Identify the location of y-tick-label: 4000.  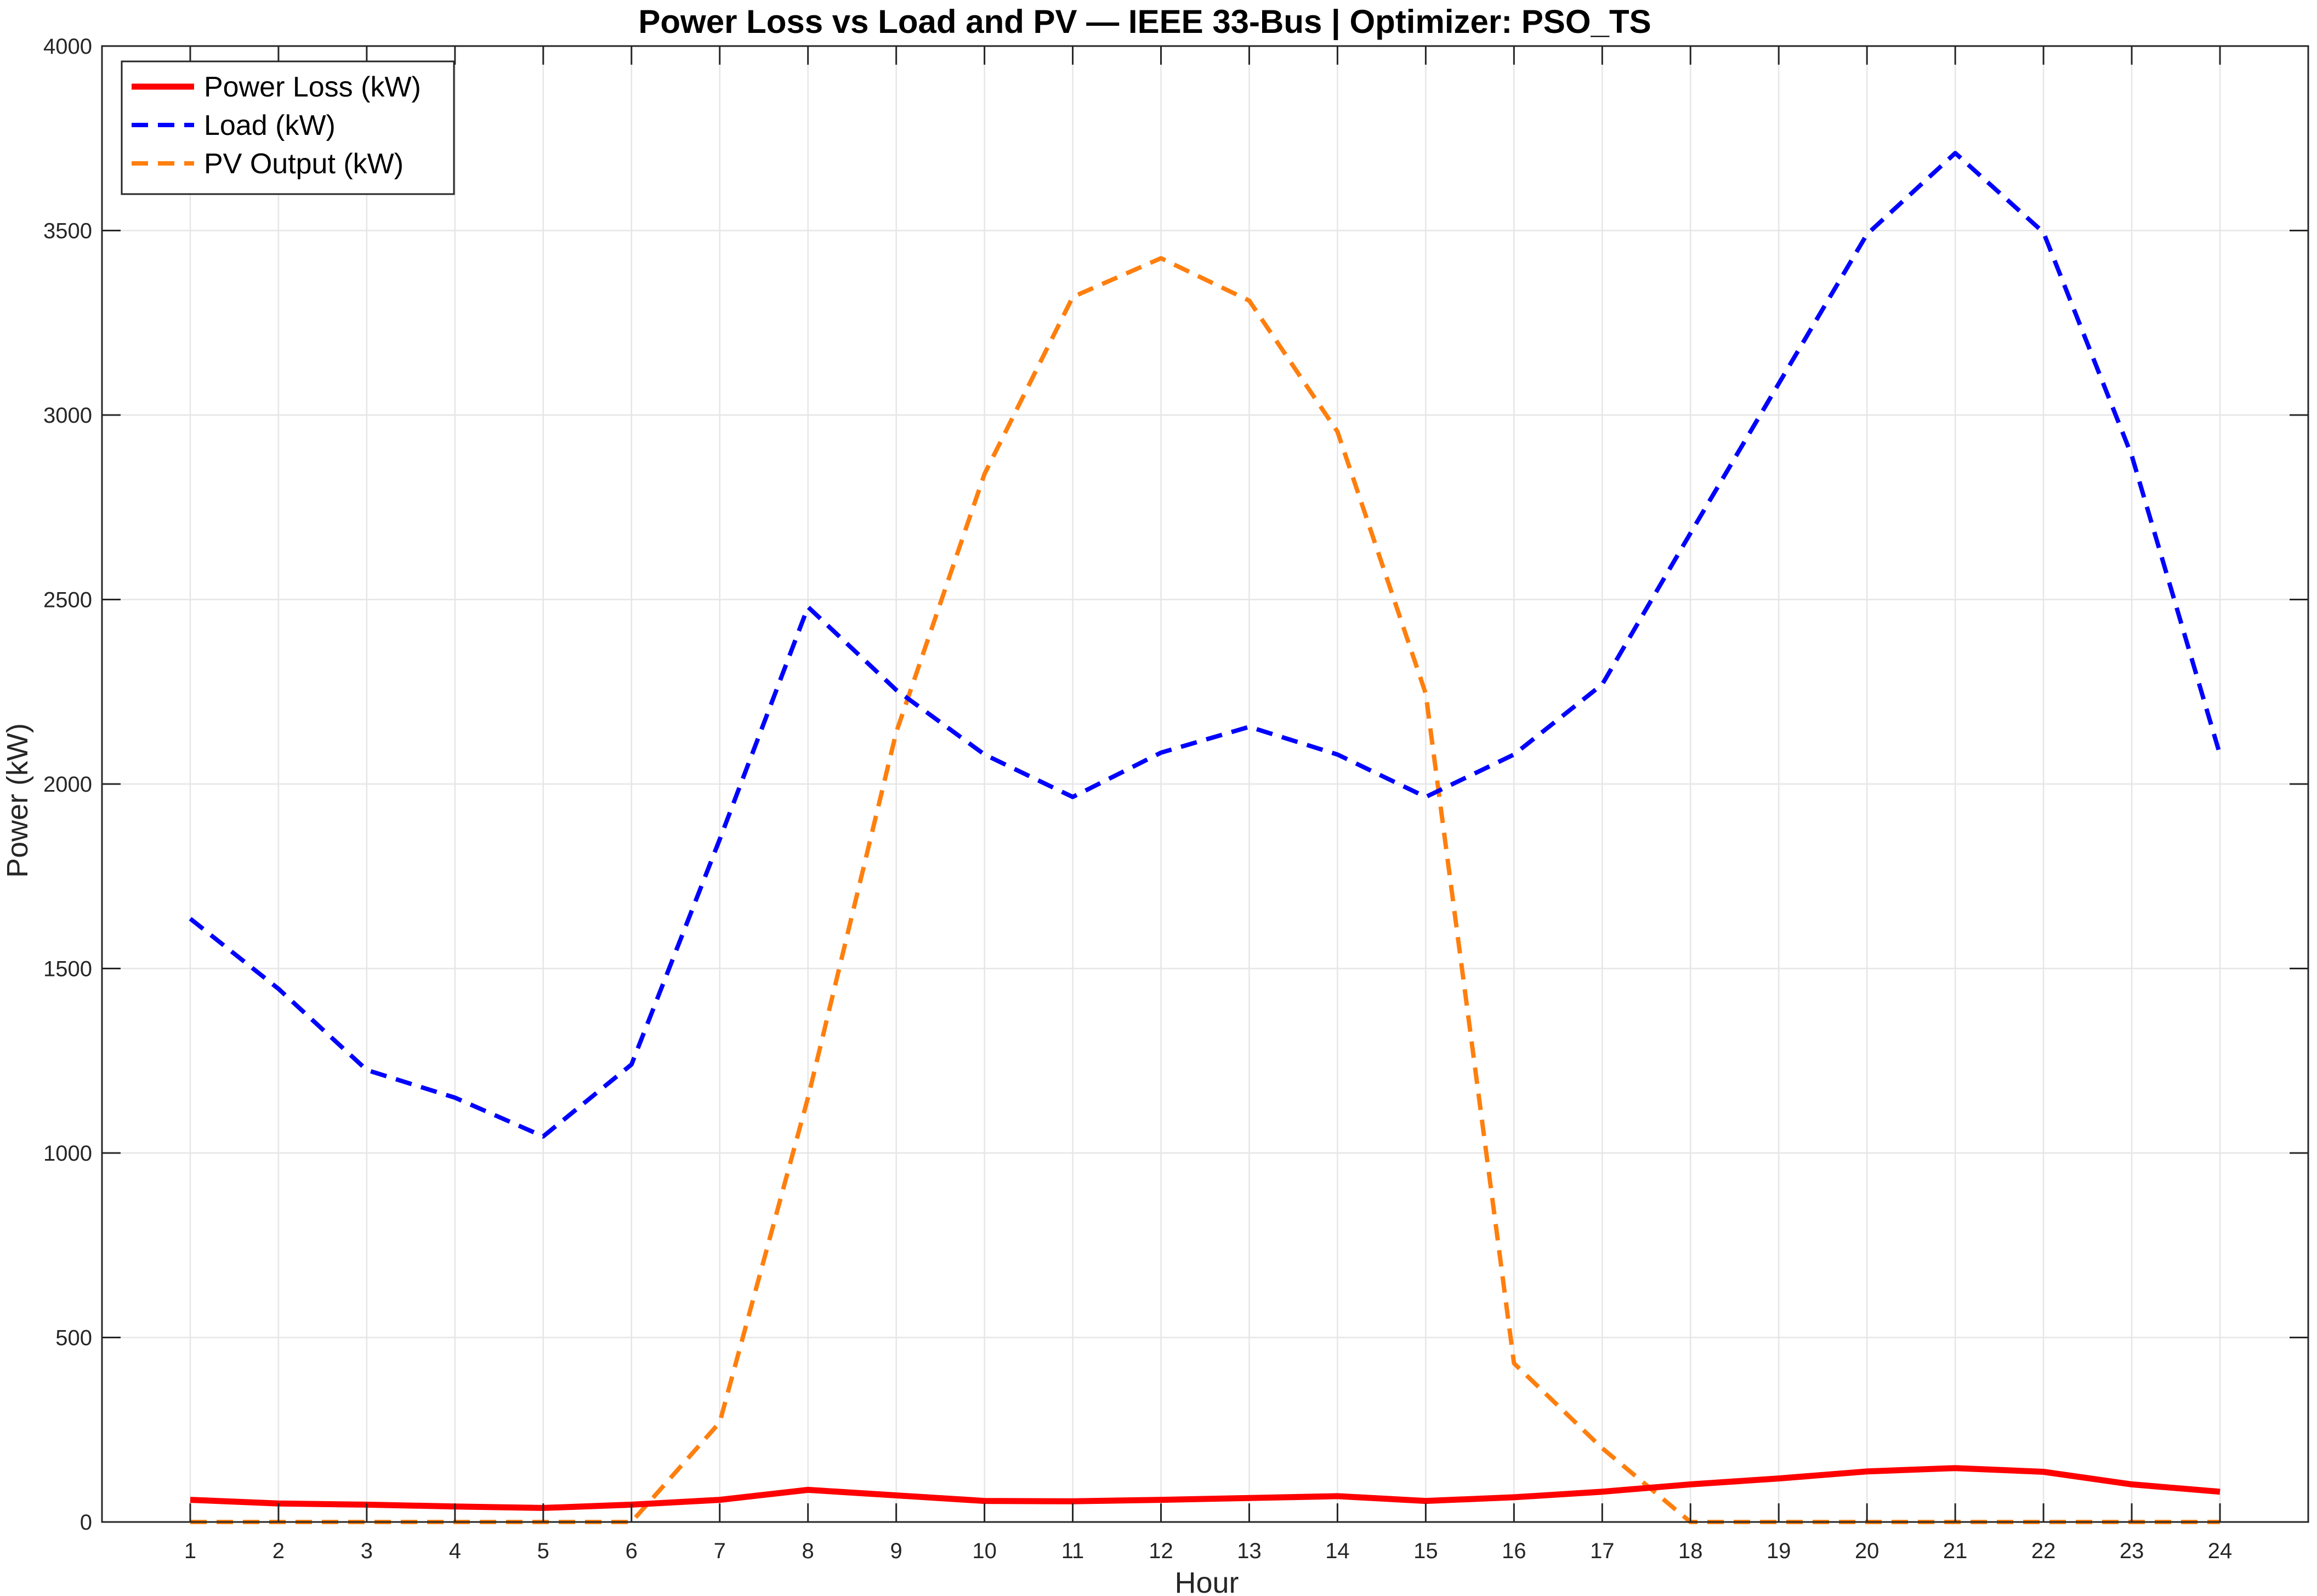
(67, 47).